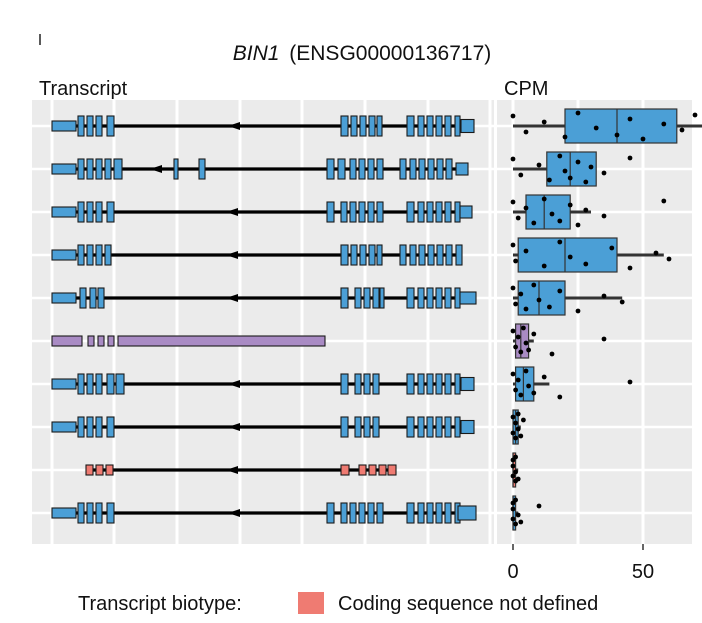 The height and width of the screenshot is (623, 702). What do you see at coordinates (512, 572) in the screenshot?
I see `x-tick-label: 0` at bounding box center [512, 572].